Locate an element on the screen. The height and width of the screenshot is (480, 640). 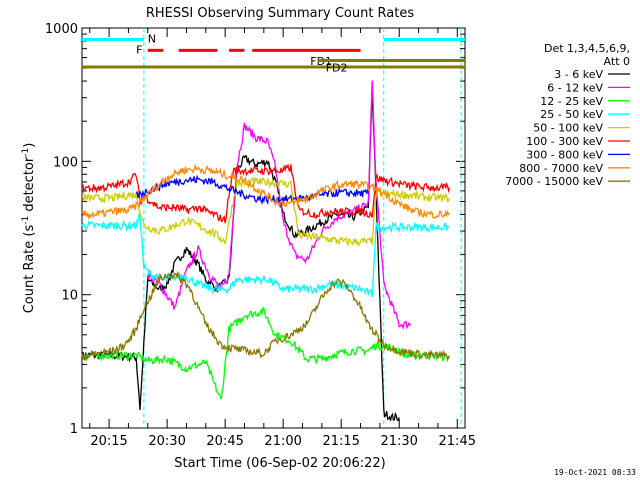
legend-header: Det 1,3,4,5,6,9, is located at coordinates (587, 48).